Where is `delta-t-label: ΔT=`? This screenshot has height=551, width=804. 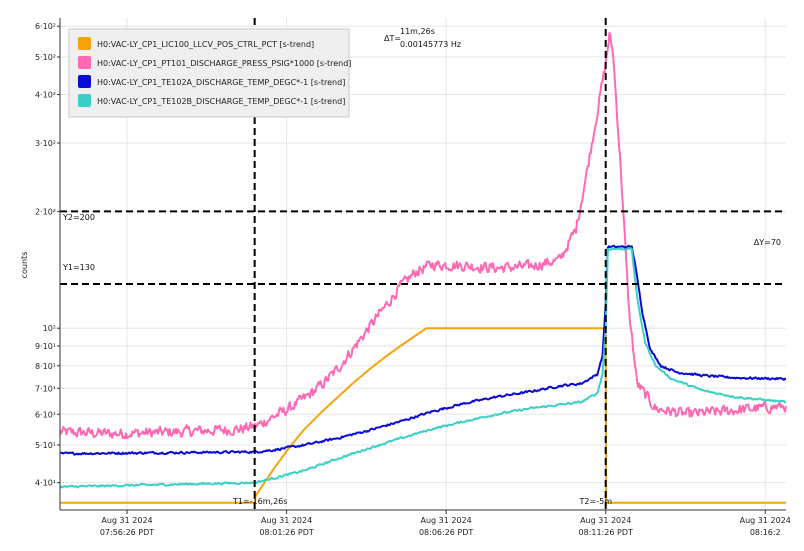 delta-t-label: ΔT= is located at coordinates (392, 38).